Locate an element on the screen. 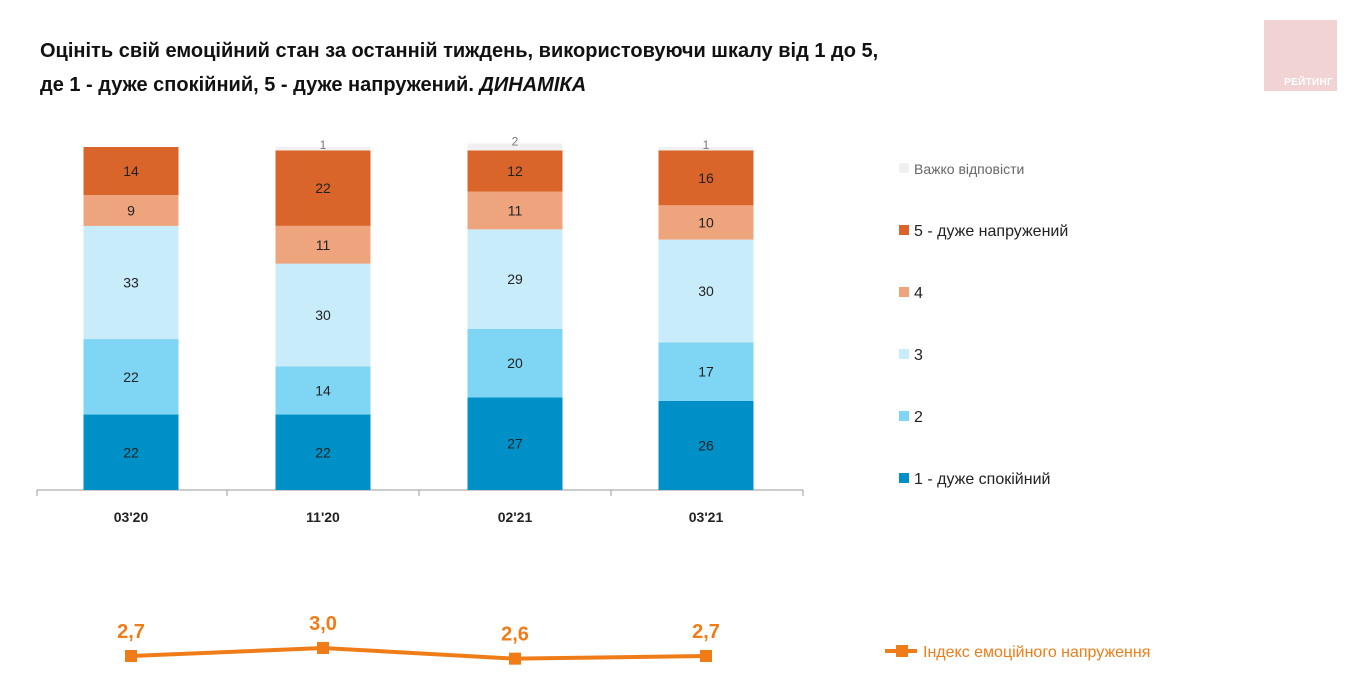  bar-data-label-0-1: 22 is located at coordinates (131, 377).